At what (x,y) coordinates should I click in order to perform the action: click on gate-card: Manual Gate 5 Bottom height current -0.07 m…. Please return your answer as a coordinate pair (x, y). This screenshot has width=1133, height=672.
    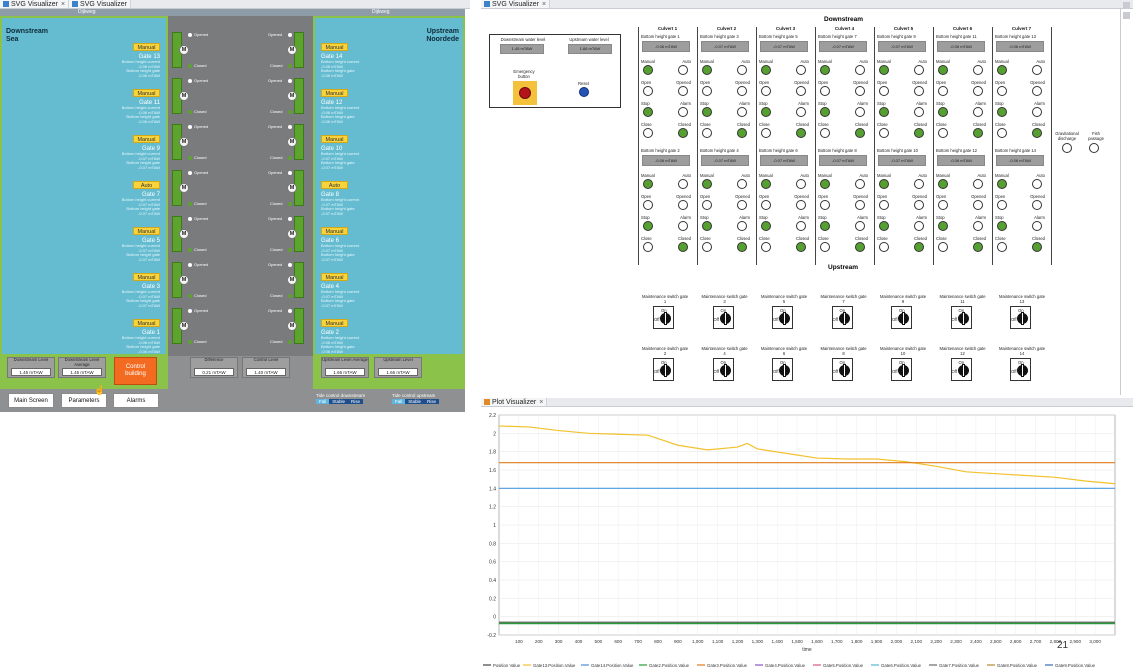
    Looking at the image, I should click on (105, 241).